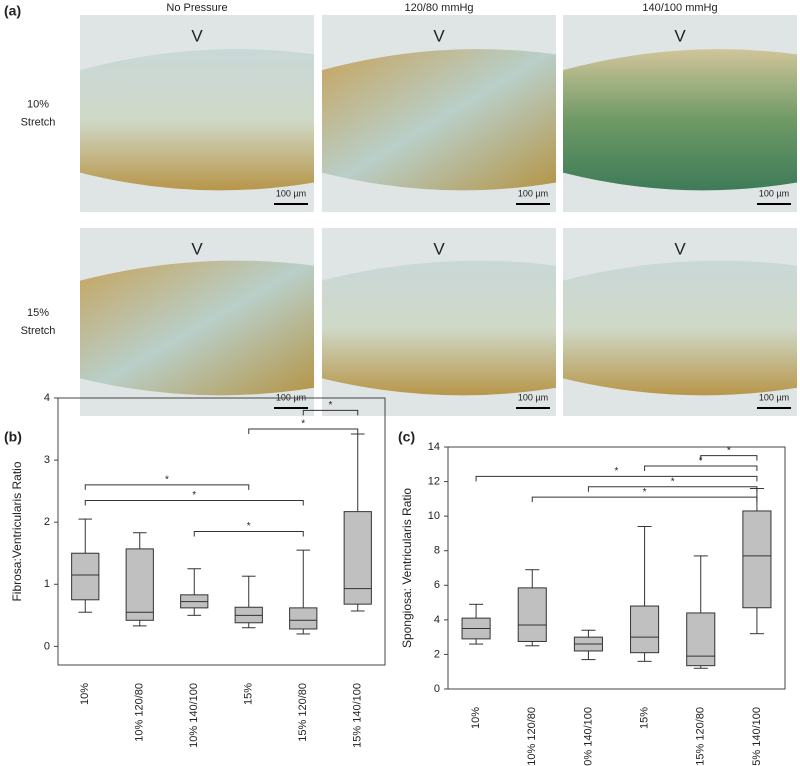  I want to click on column-header: 140/100 mmHg, so click(679, 8).